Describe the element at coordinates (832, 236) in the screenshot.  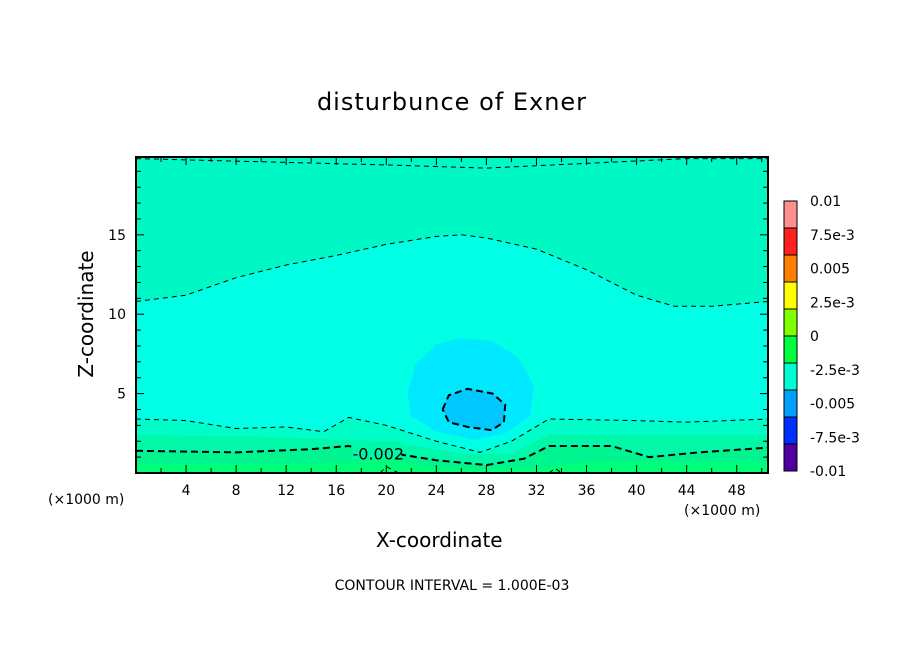
I see `colorbar-label: 7.5e-3` at that location.